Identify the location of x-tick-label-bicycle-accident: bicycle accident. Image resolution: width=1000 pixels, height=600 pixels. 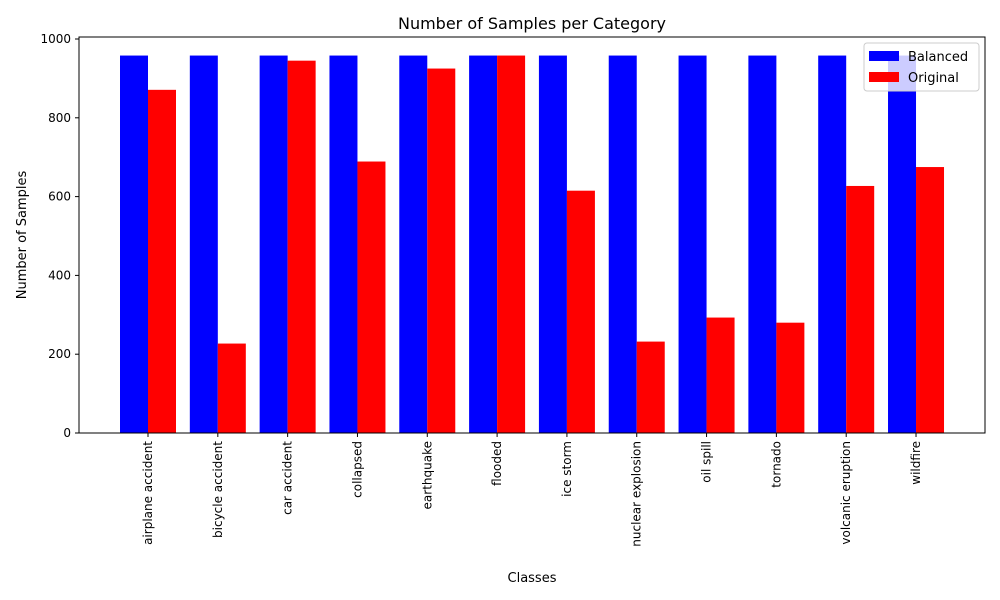
(218, 489).